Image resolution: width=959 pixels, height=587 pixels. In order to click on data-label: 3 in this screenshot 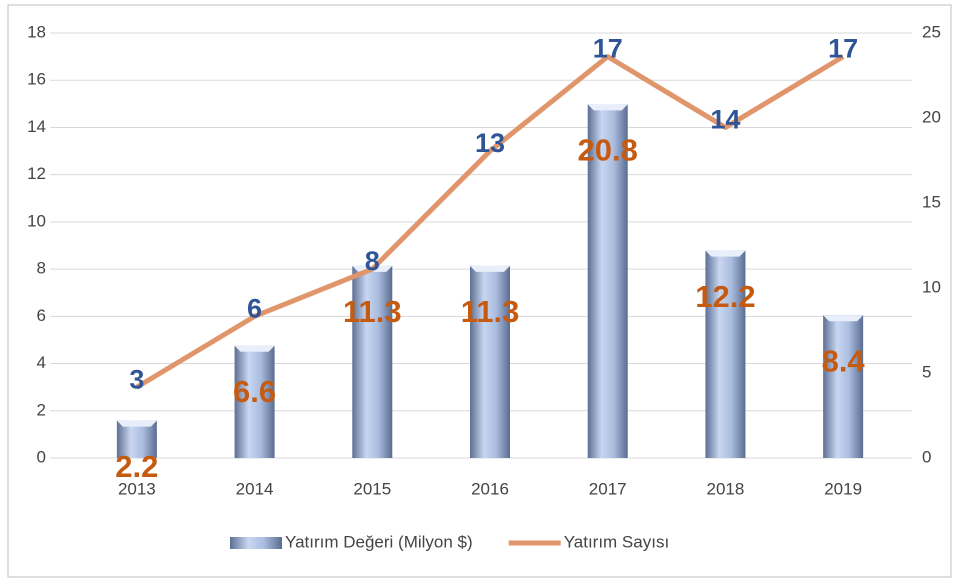, I will do `click(136, 379)`.